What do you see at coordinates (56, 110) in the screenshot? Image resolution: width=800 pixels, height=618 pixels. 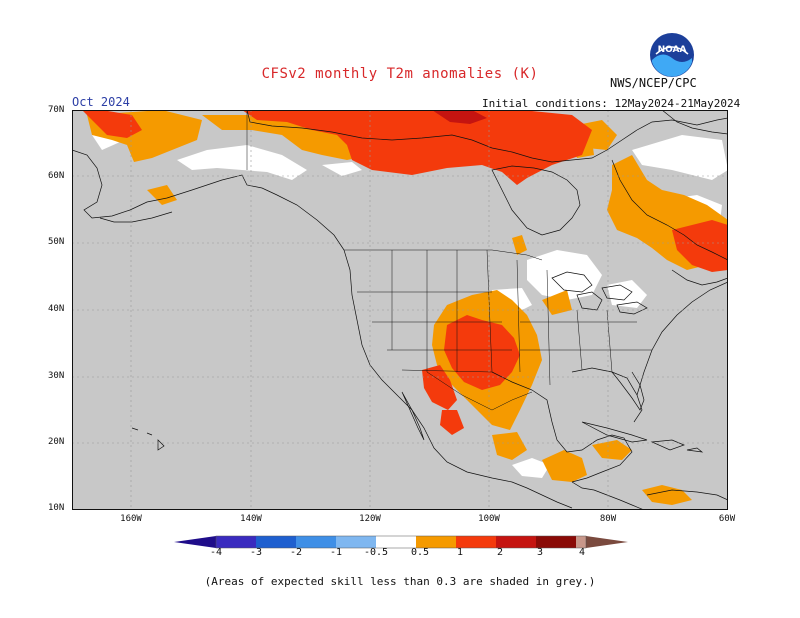 I see `lat-label-70n: 70N` at bounding box center [56, 110].